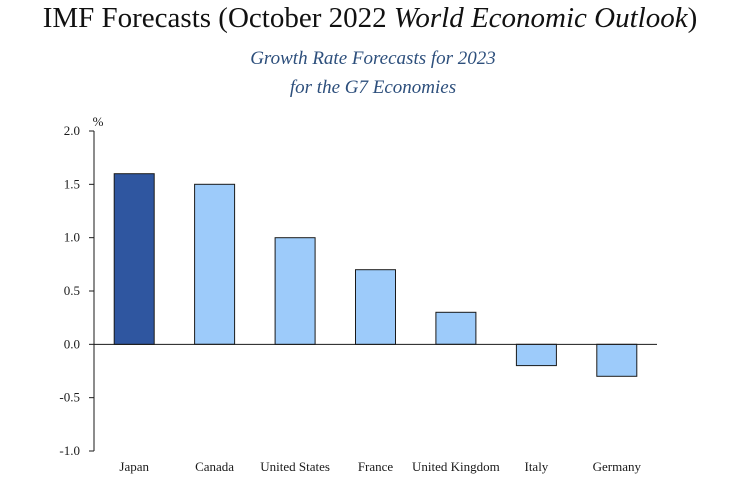 The width and height of the screenshot is (740, 481). I want to click on bar-united-kingdom, so click(456, 328).